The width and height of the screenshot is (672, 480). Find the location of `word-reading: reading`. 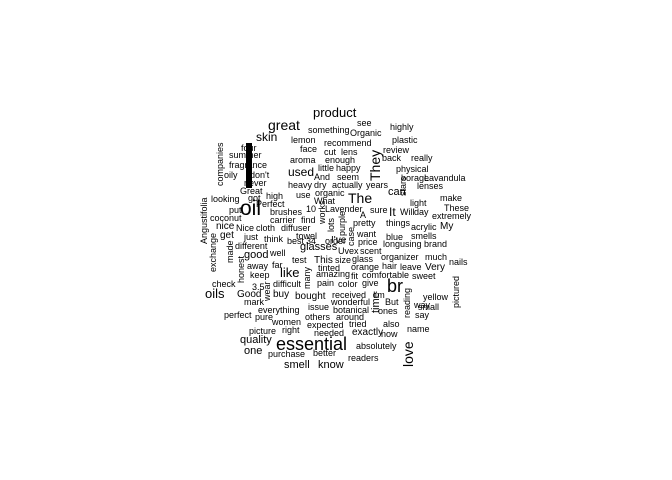

word-reading: reading is located at coordinates (407, 302).